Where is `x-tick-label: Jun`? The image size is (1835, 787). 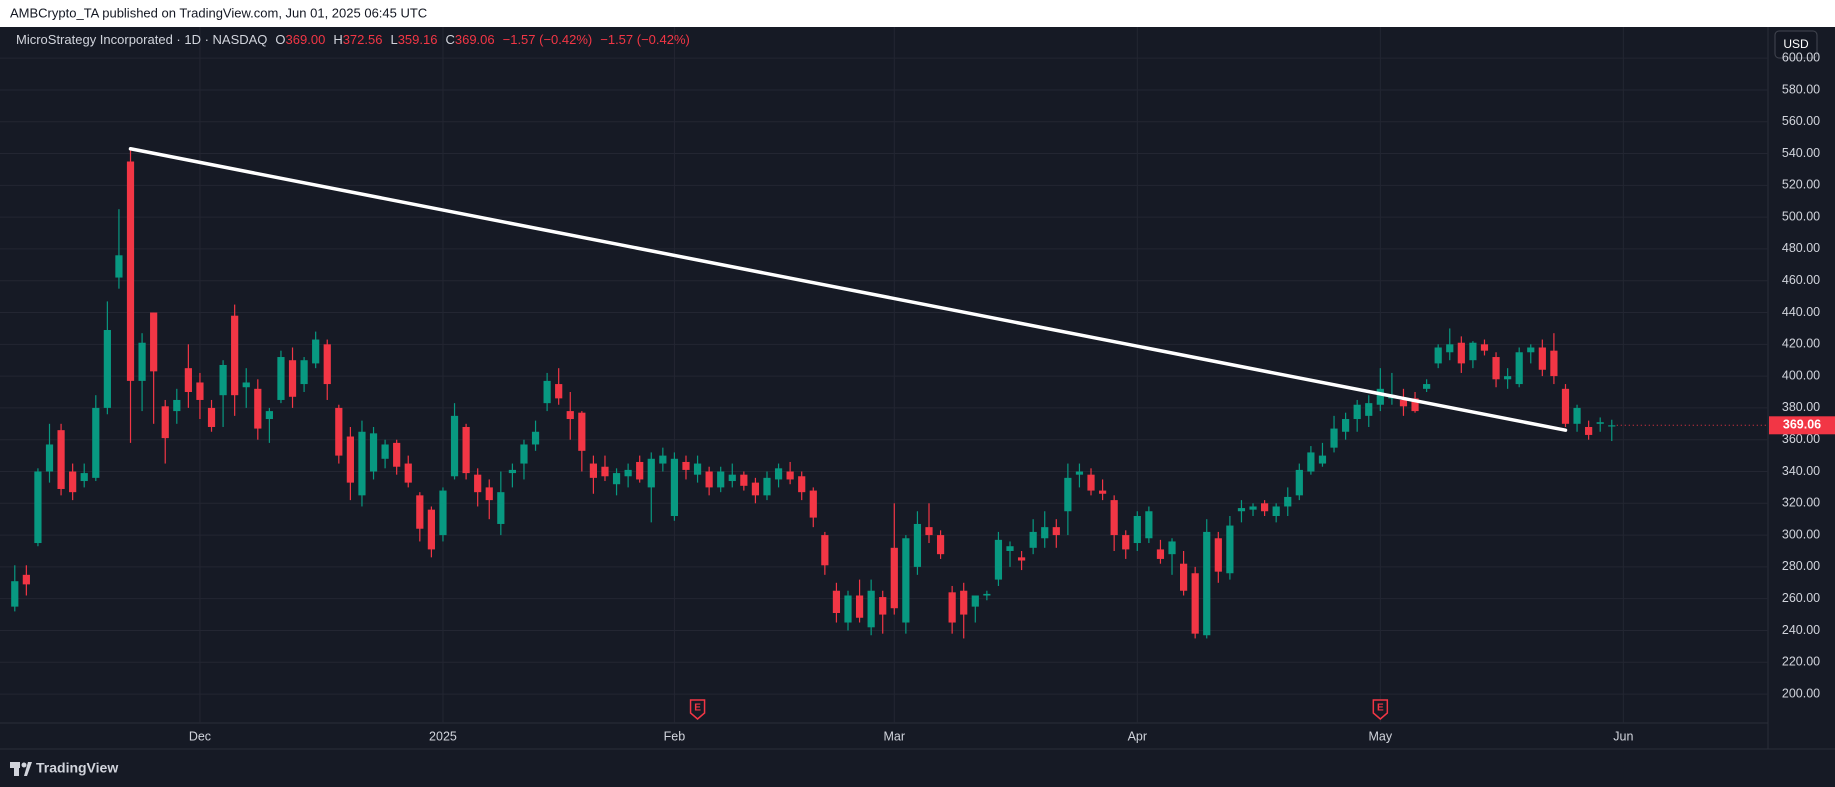 x-tick-label: Jun is located at coordinates (1623, 736).